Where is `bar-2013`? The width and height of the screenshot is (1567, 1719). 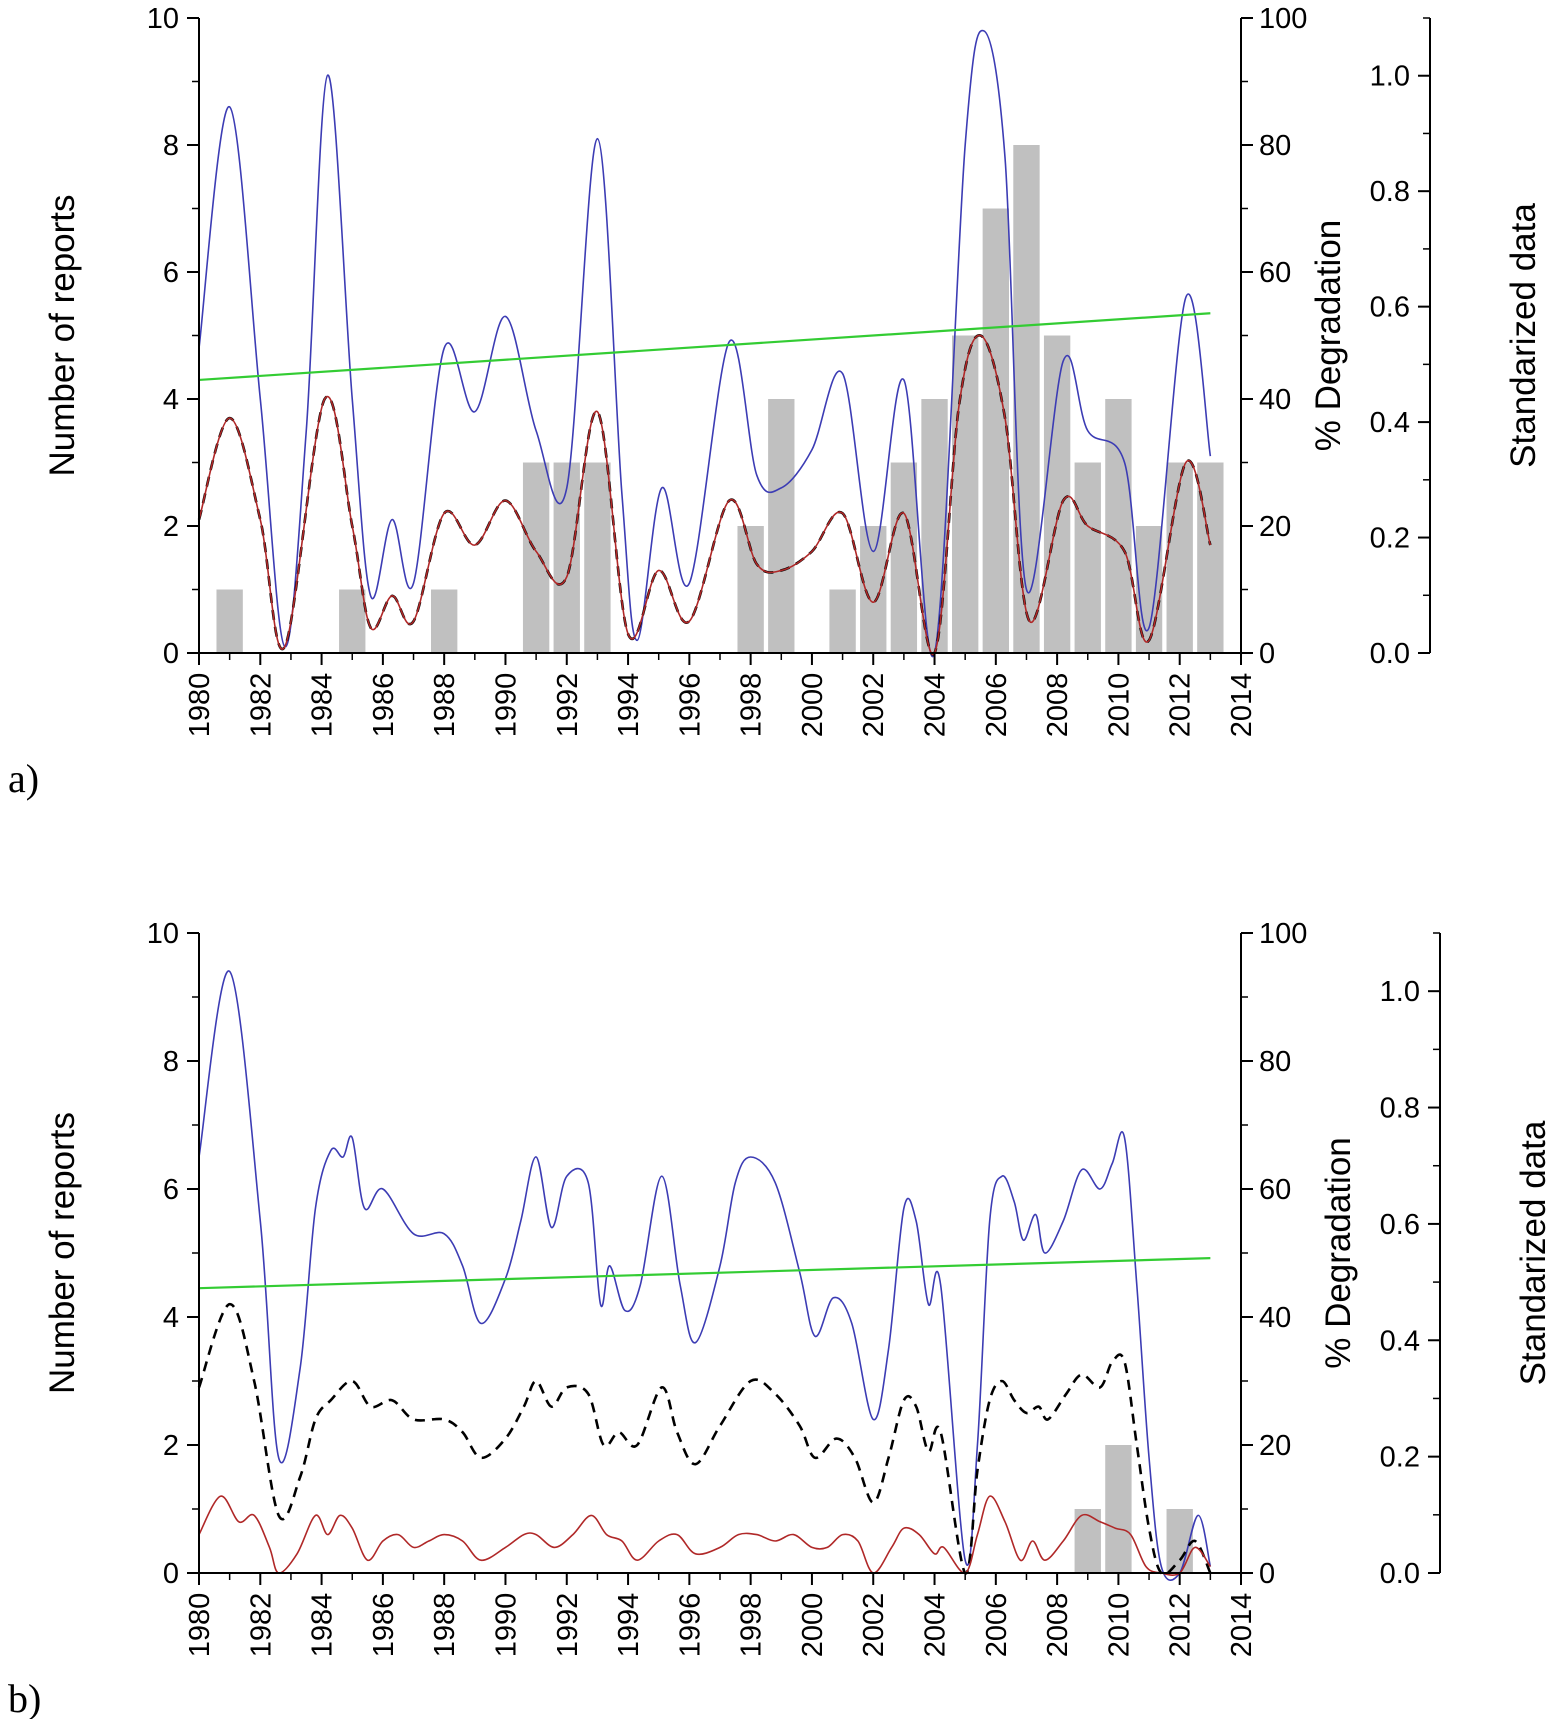 bar-2013 is located at coordinates (1210, 557).